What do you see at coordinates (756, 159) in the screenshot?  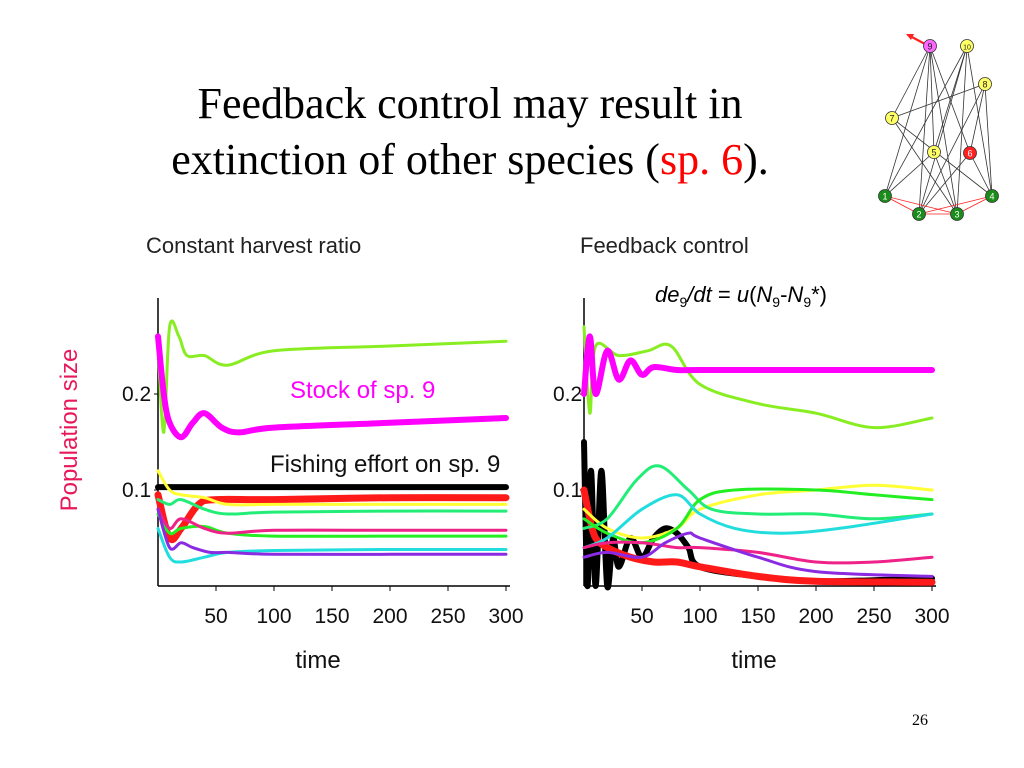 I see `title-line-2-post: ).` at bounding box center [756, 159].